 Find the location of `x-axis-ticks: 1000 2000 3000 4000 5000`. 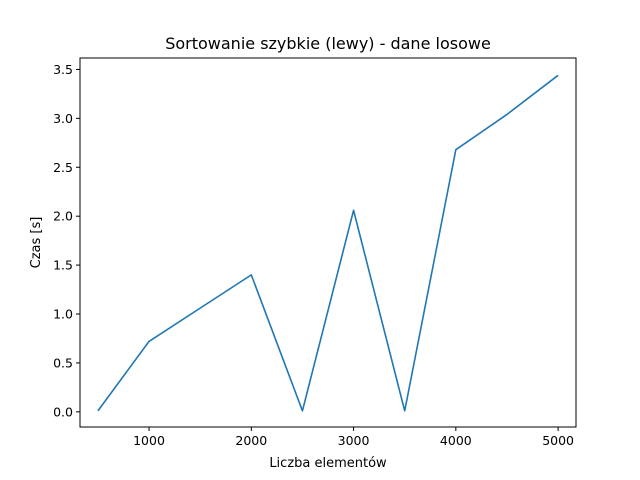

x-axis-ticks: 1000 2000 3000 4000 5000 is located at coordinates (353, 437).